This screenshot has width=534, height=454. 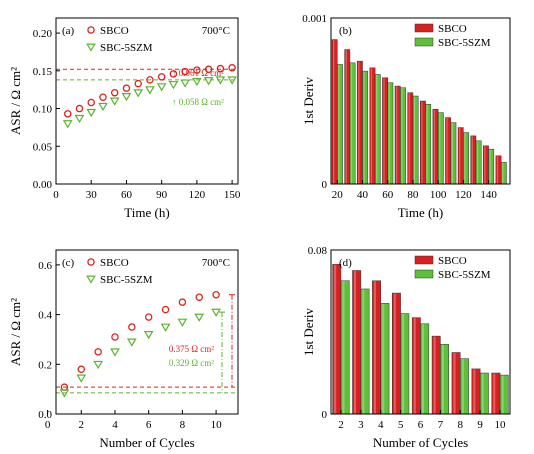 What do you see at coordinates (149, 425) in the screenshot?
I see `x-tick-label: 6` at bounding box center [149, 425].